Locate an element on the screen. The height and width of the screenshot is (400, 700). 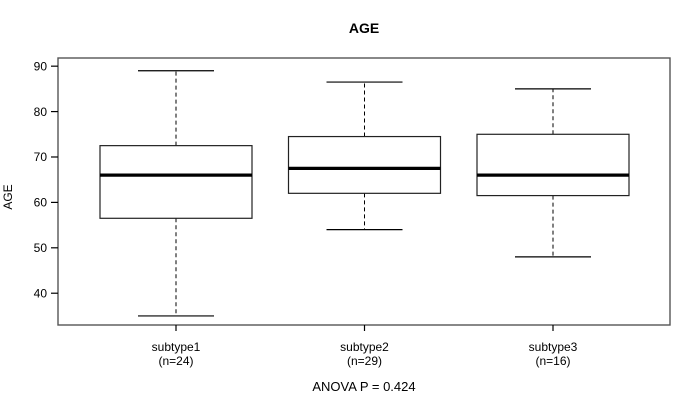
y-tick-label: 60 is located at coordinates (41, 203).